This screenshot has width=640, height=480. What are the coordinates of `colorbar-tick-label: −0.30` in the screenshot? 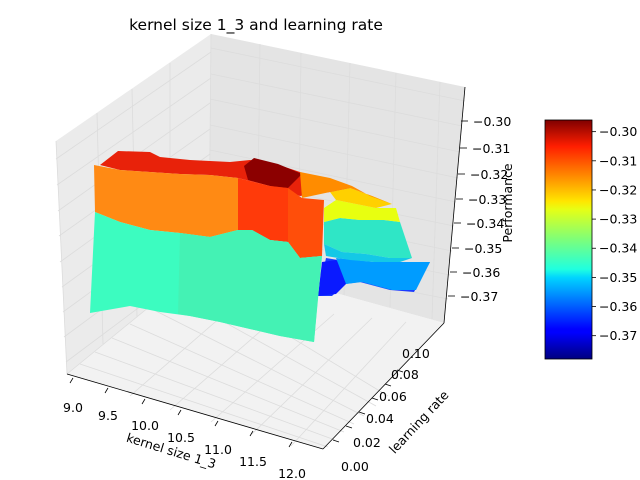 It's located at (618, 131).